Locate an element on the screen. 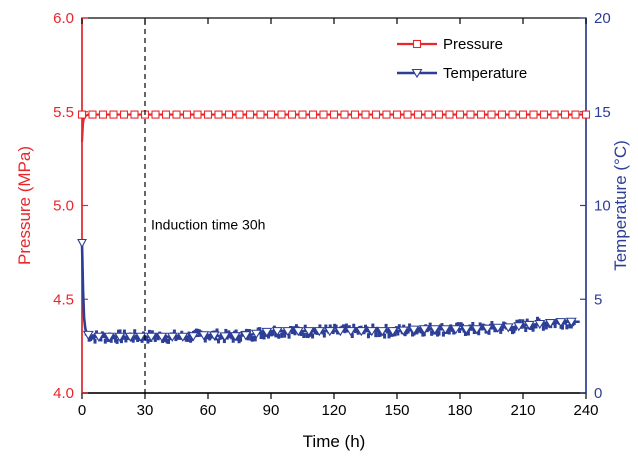 This screenshot has width=638, height=456. x-tick-label: 240 is located at coordinates (585, 410).